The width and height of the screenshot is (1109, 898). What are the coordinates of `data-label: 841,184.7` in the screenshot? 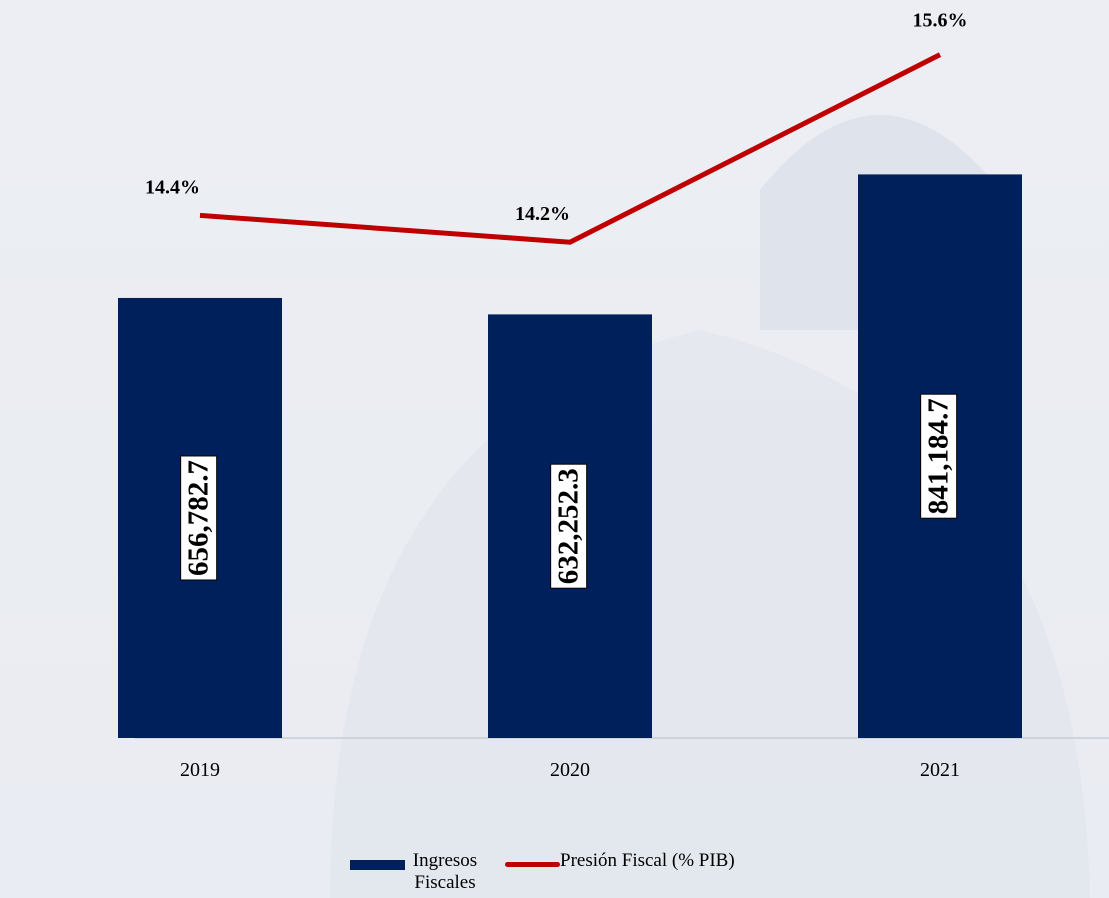 It's located at (939, 456).